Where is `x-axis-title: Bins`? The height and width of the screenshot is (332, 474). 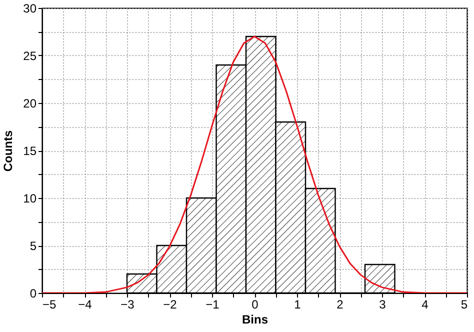 x-axis-title: Bins is located at coordinates (255, 319).